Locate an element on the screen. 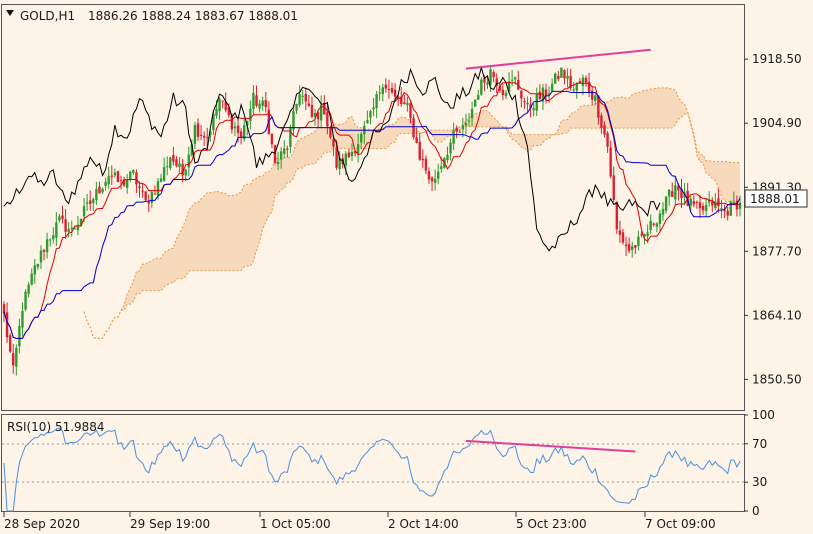  rsi-trendline is located at coordinates (550, 446).